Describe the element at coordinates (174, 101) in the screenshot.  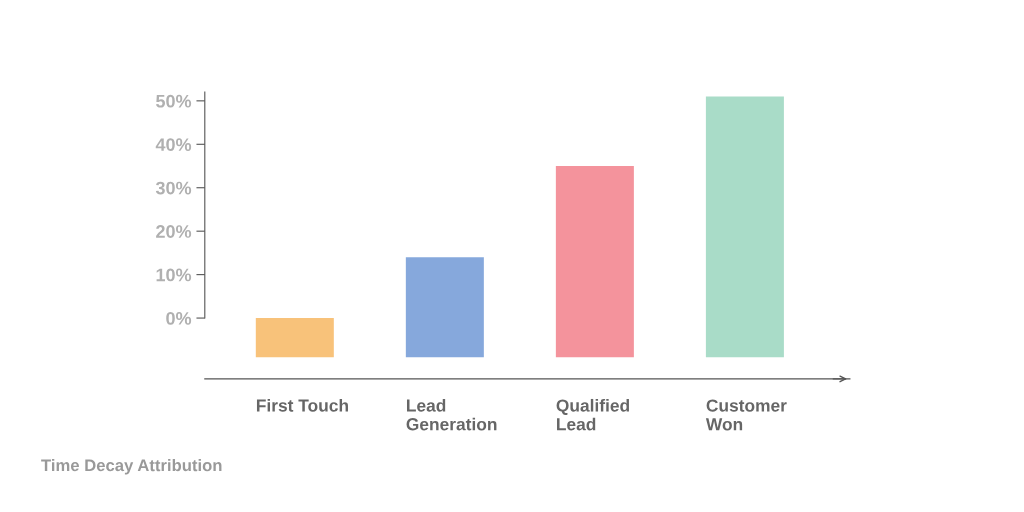
I see `y-tick-label: 50%` at that location.